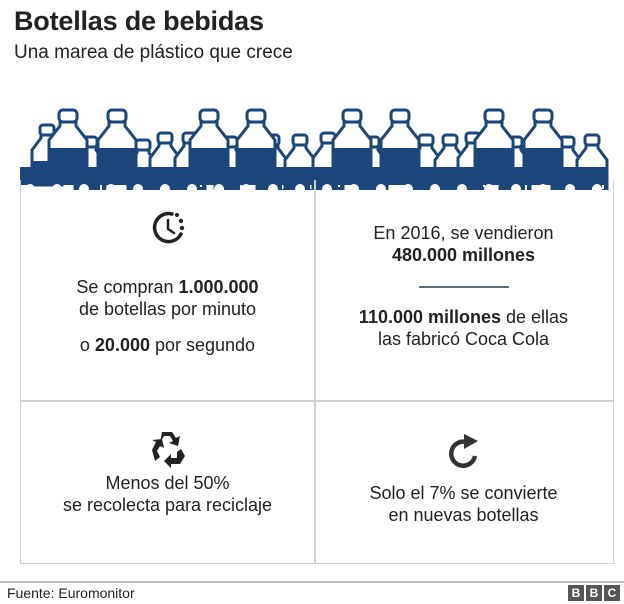 The height and width of the screenshot is (604, 624). I want to click on recycling-label: se recolecta para reciclaje, so click(167, 505).